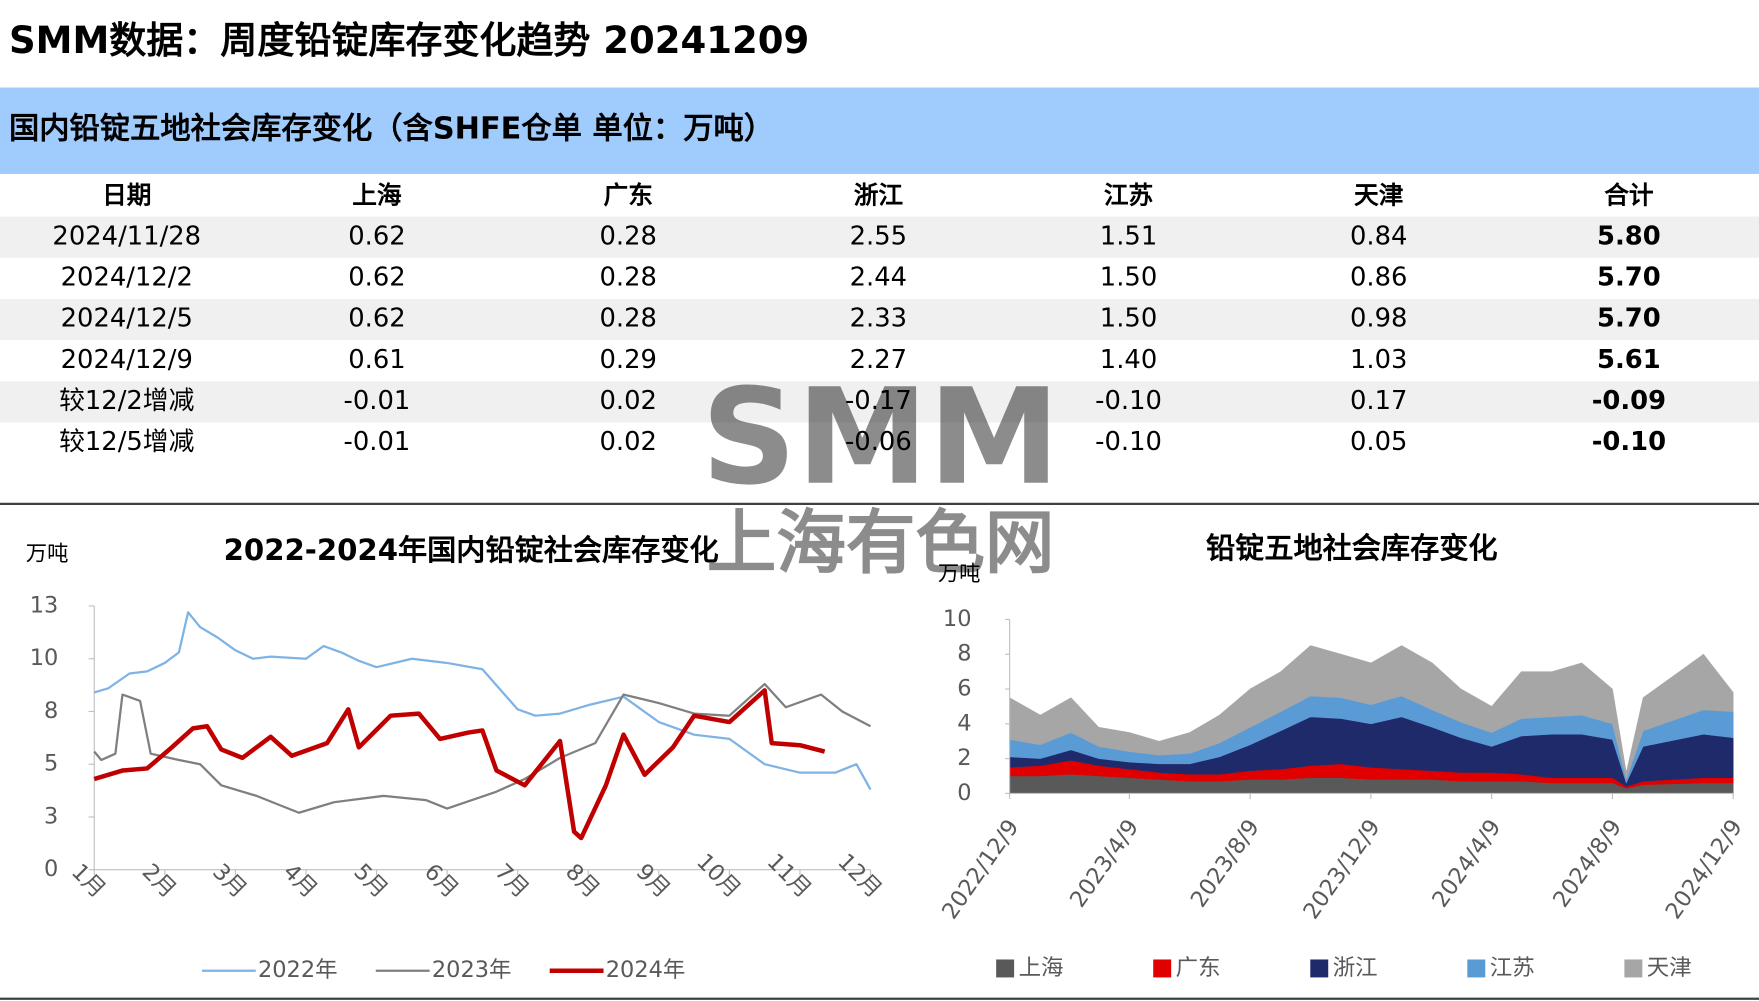  What do you see at coordinates (1129, 194) in the screenshot?
I see `table-header: 江苏` at bounding box center [1129, 194].